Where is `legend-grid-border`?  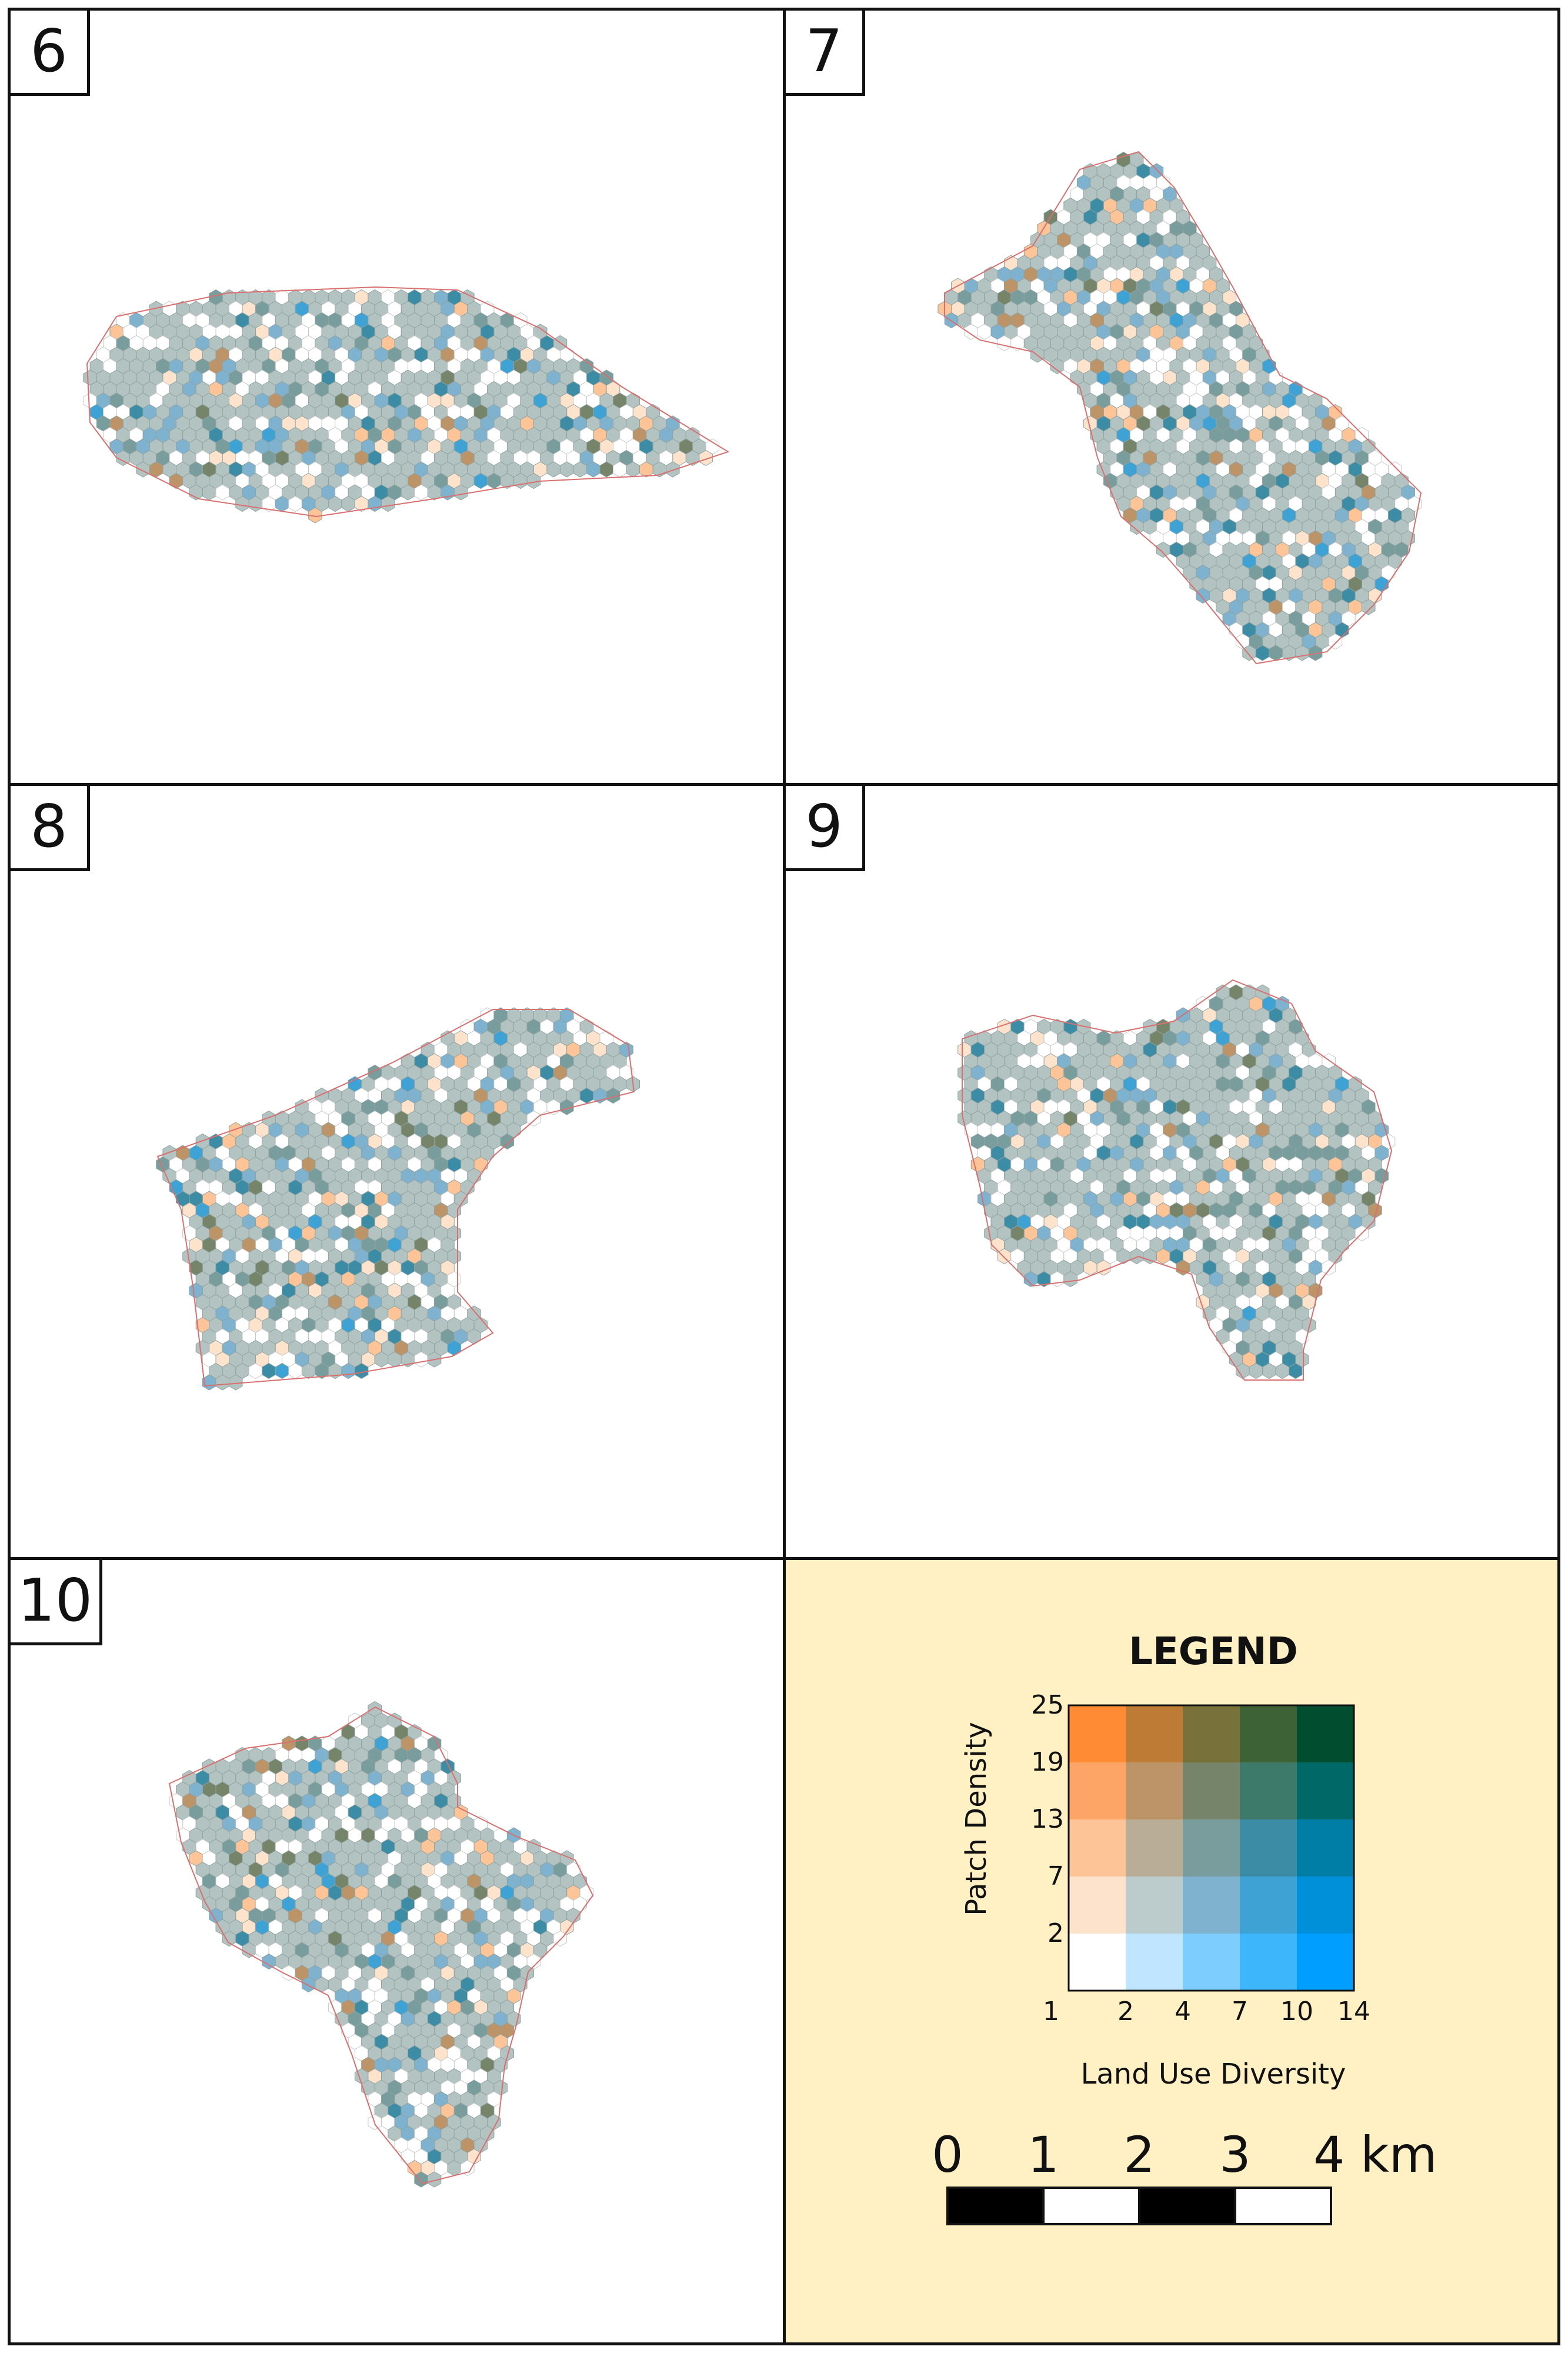 legend-grid-border is located at coordinates (1211, 1848).